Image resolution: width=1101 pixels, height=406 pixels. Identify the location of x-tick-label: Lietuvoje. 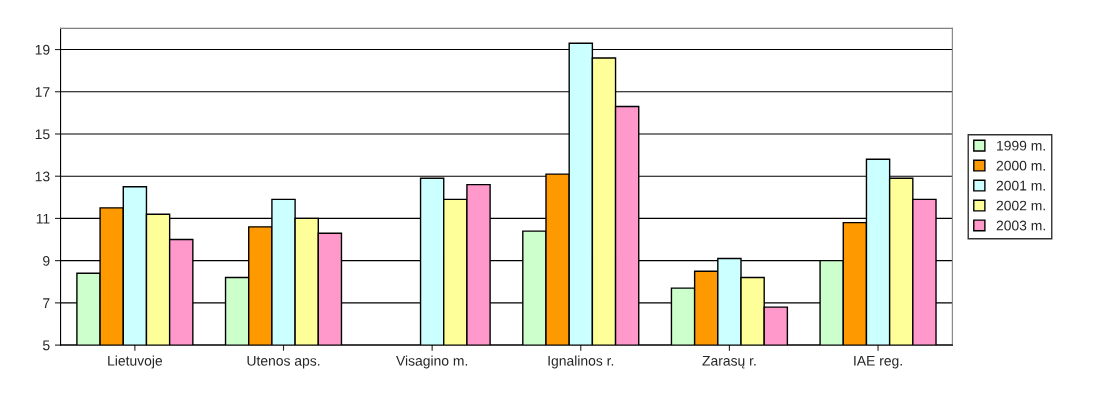
(135, 362).